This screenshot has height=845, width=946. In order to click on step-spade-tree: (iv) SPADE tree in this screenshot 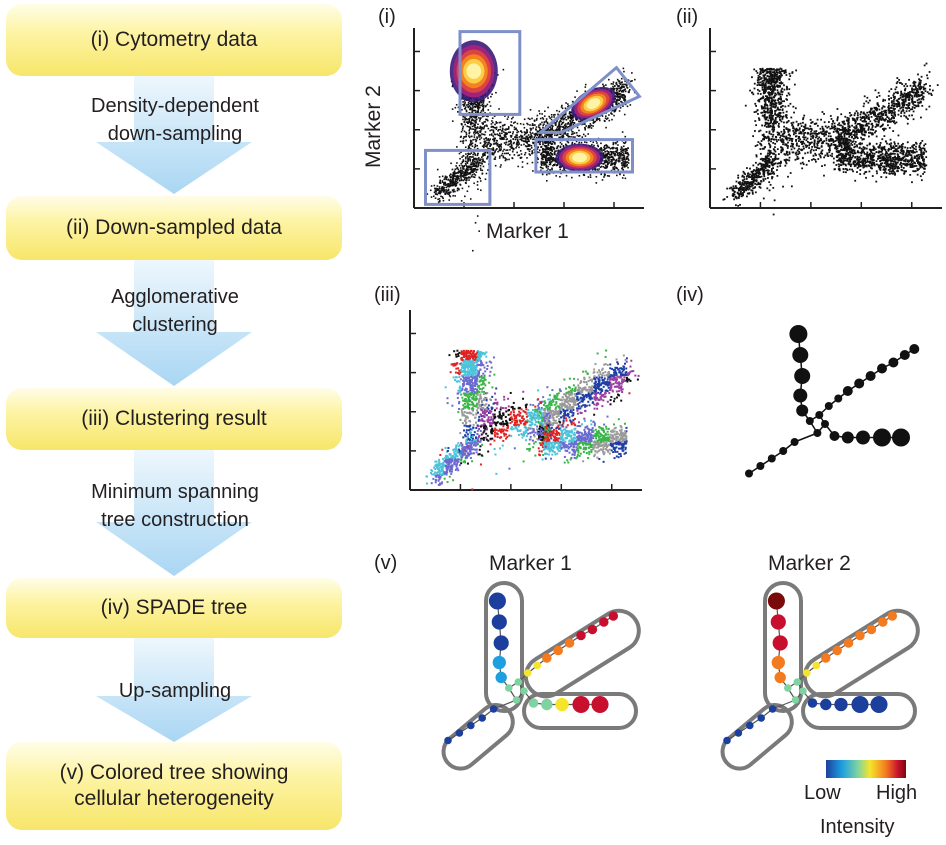, I will do `click(174, 608)`.